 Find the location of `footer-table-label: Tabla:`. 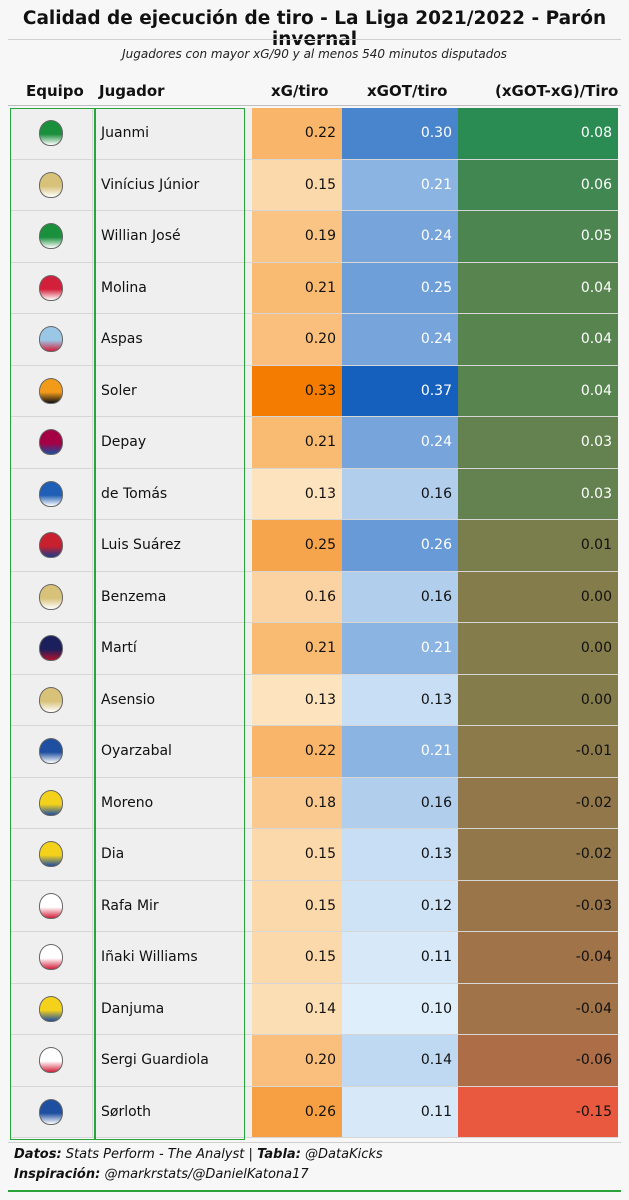

footer-table-label: Tabla: is located at coordinates (279, 1154).